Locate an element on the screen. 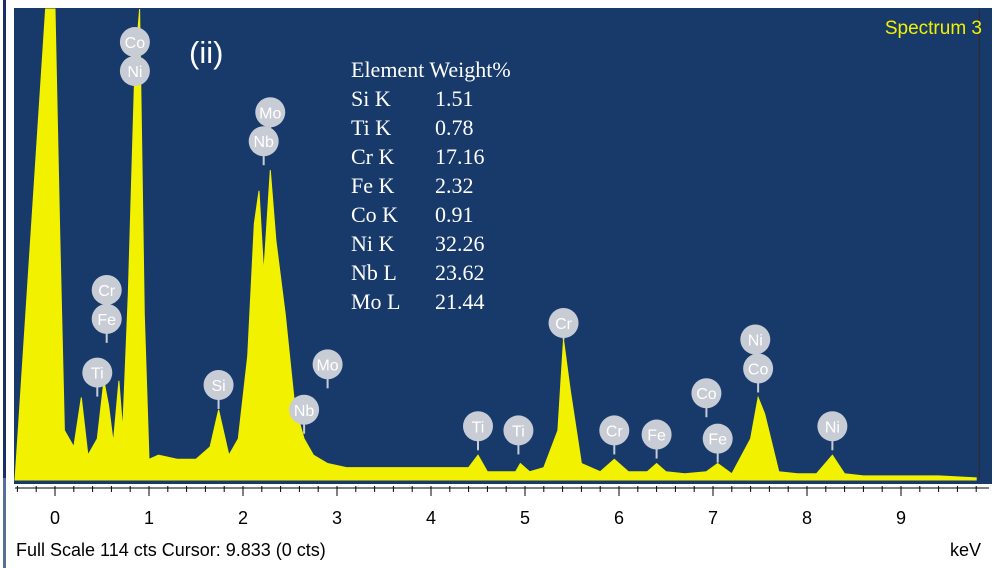 The image size is (994, 568). table-element: Ti K is located at coordinates (371, 127).